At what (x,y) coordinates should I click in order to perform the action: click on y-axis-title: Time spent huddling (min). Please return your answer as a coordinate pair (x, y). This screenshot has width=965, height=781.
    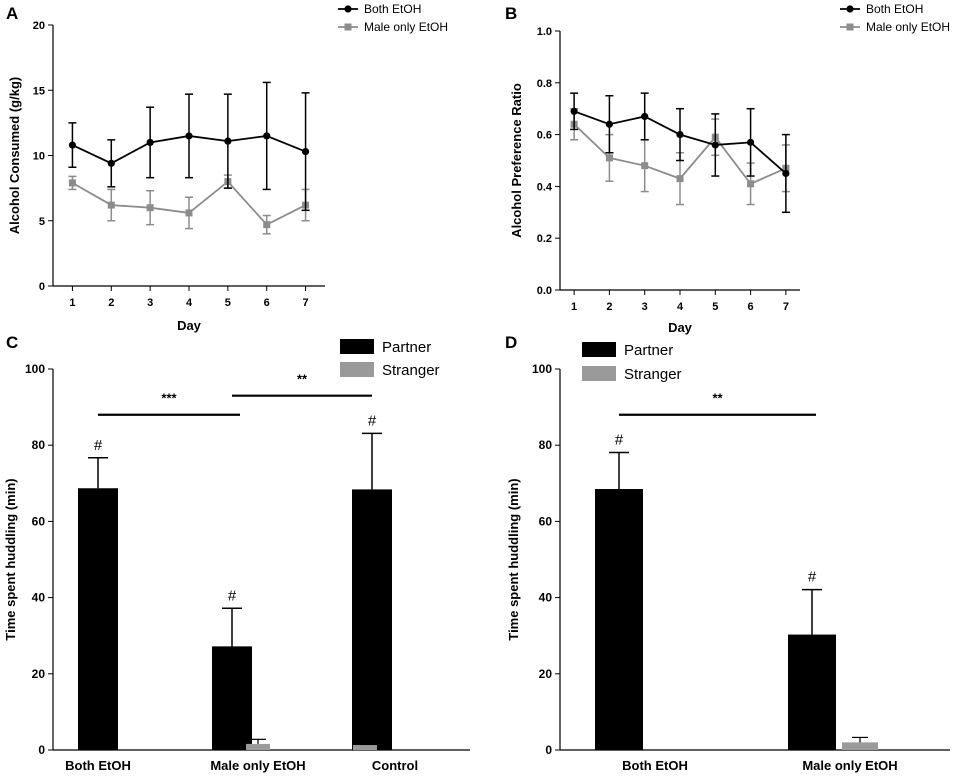
    Looking at the image, I should click on (513, 559).